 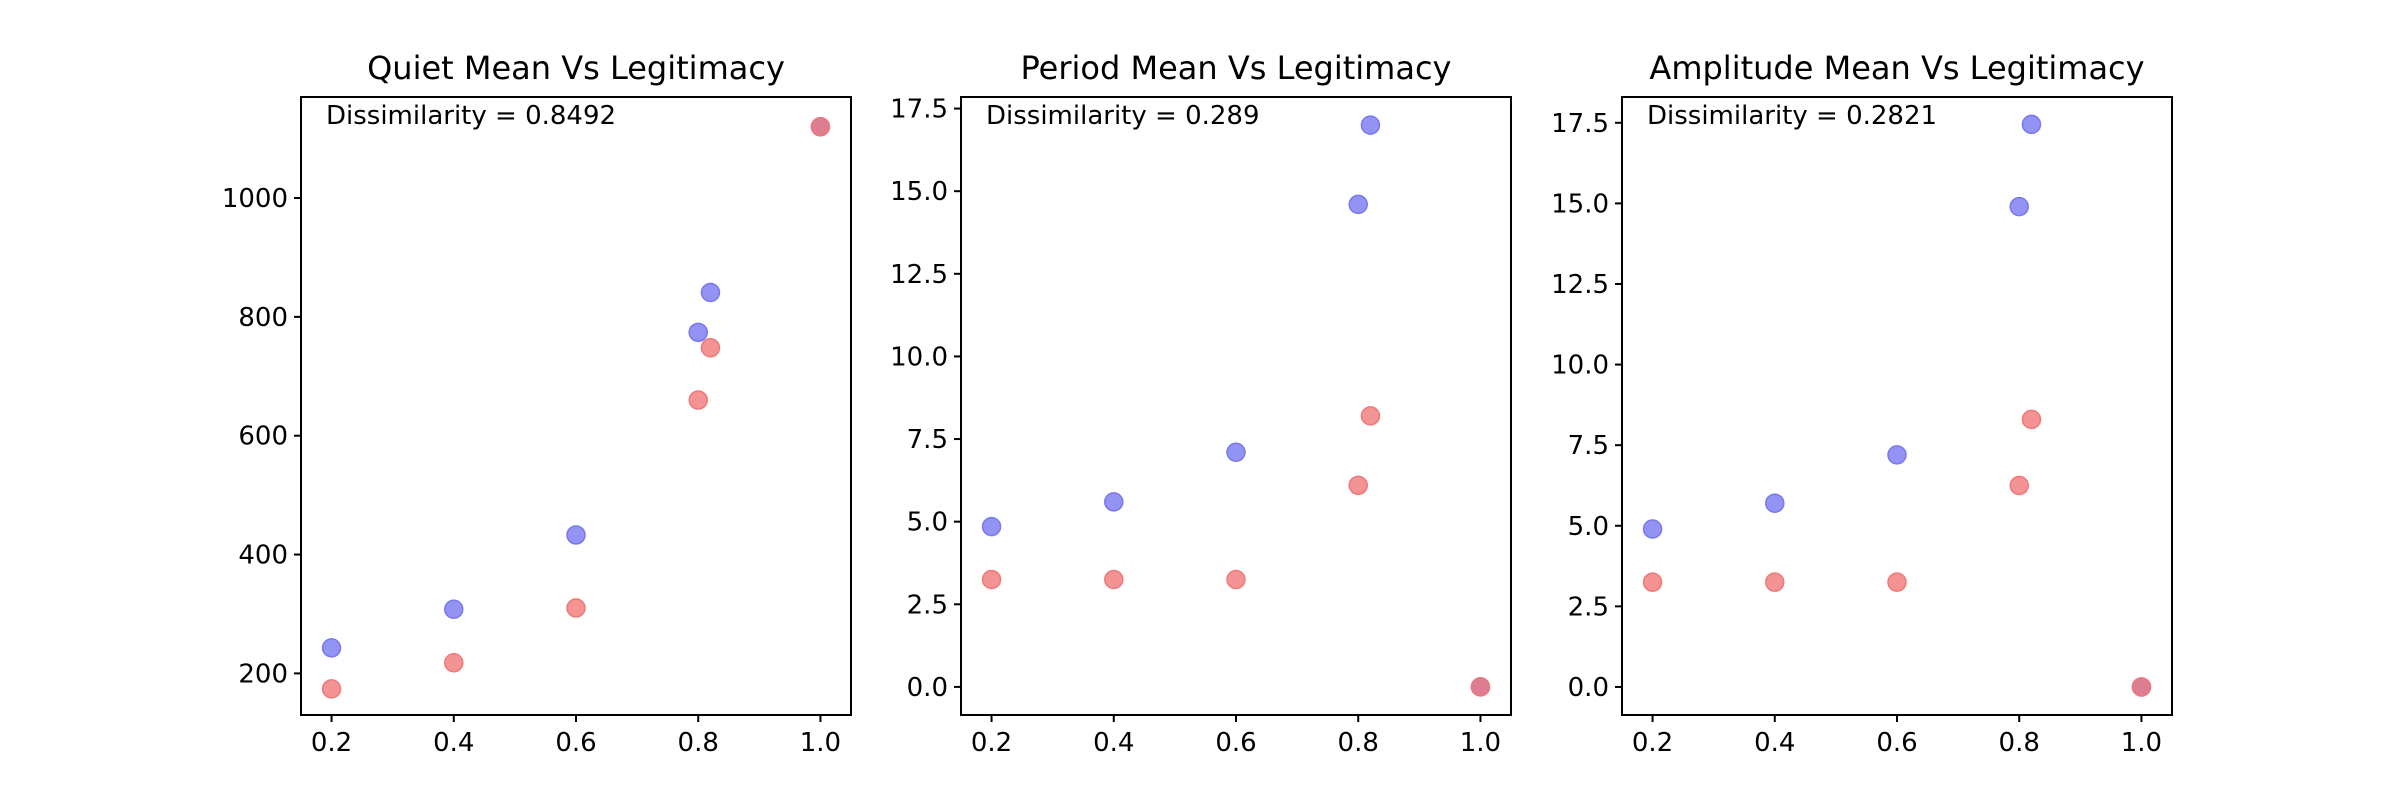 I want to click on dissimilarity-annotation: Dissimilarity = 0.289, so click(x=1123, y=116).